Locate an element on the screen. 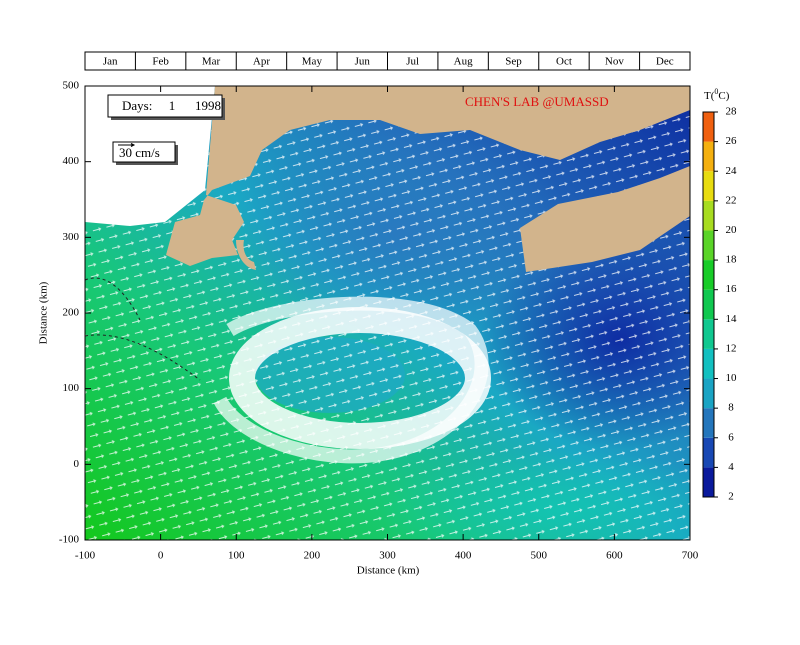 This screenshot has height=645, width=800. colorbar-frame is located at coordinates (708, 304).